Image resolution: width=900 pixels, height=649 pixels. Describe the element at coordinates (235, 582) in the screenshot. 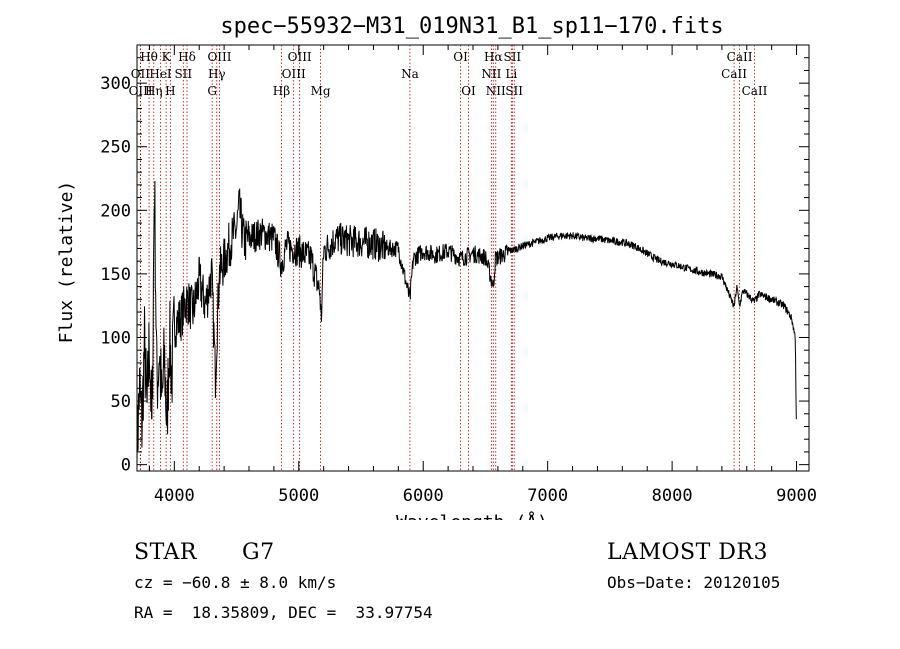

I see `redshift-velocity: cz = −60.8 ± 8.0 km/s` at that location.